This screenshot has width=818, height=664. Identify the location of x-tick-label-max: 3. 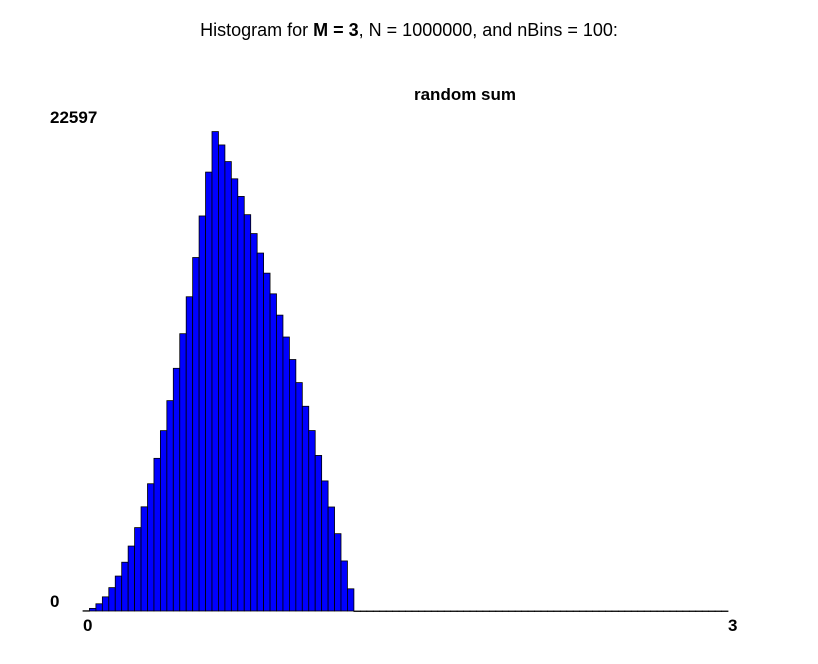
(732, 625).